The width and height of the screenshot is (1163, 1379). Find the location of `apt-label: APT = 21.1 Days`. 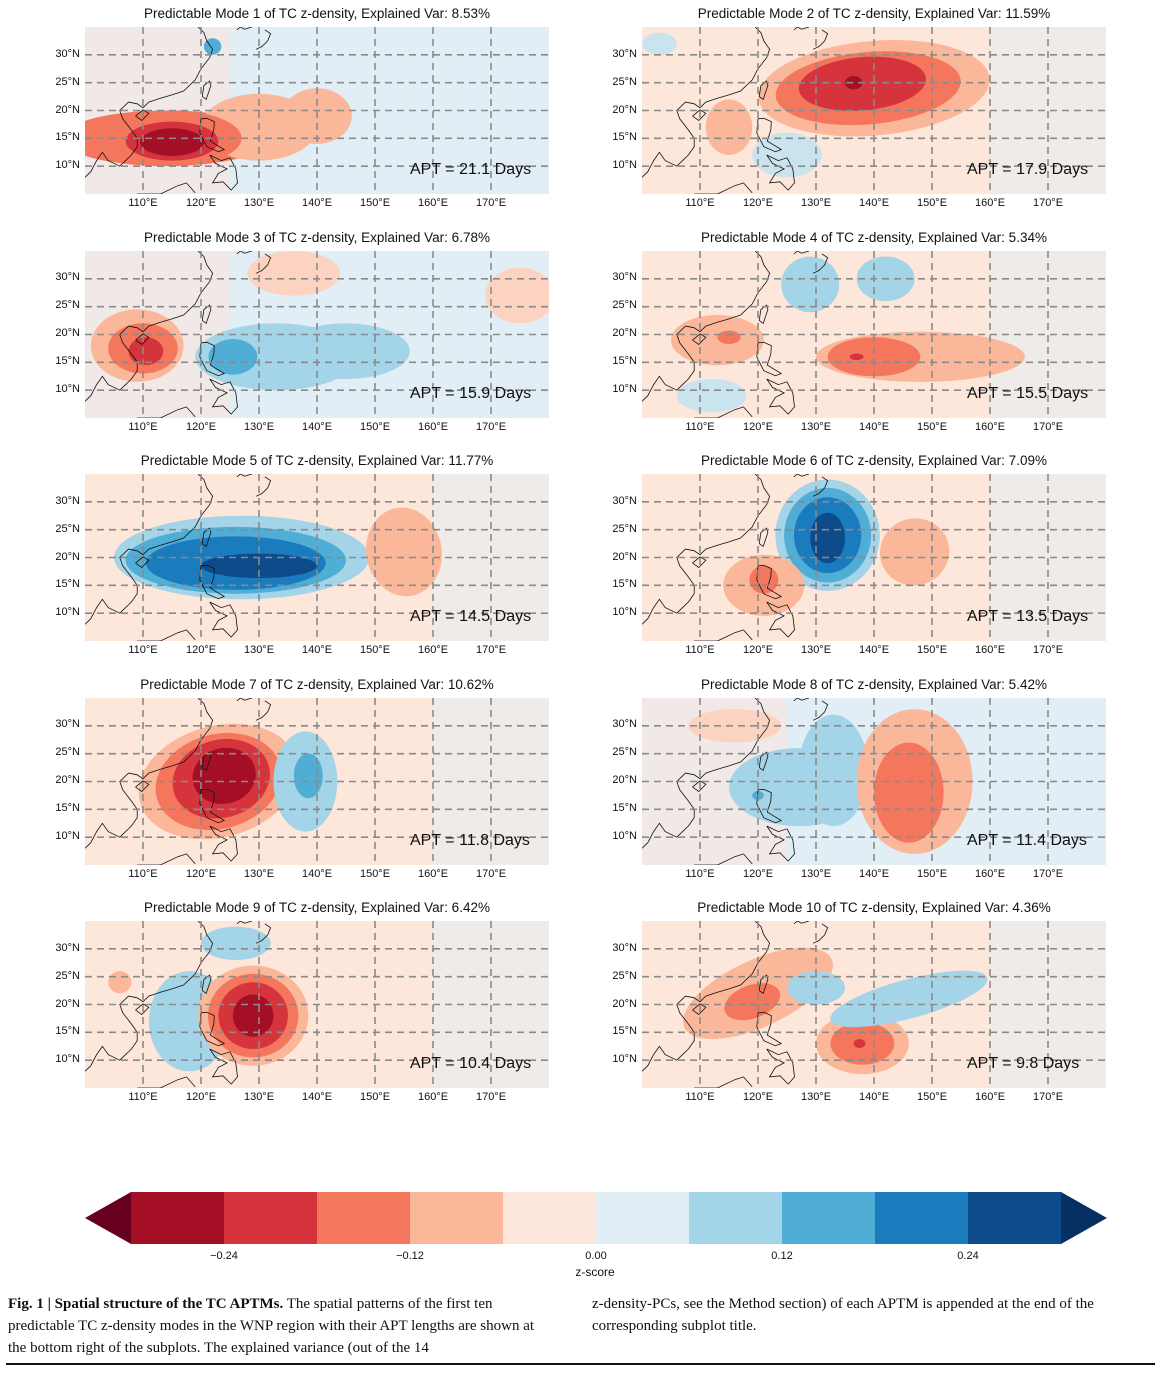

apt-label: APT = 21.1 Days is located at coordinates (471, 169).